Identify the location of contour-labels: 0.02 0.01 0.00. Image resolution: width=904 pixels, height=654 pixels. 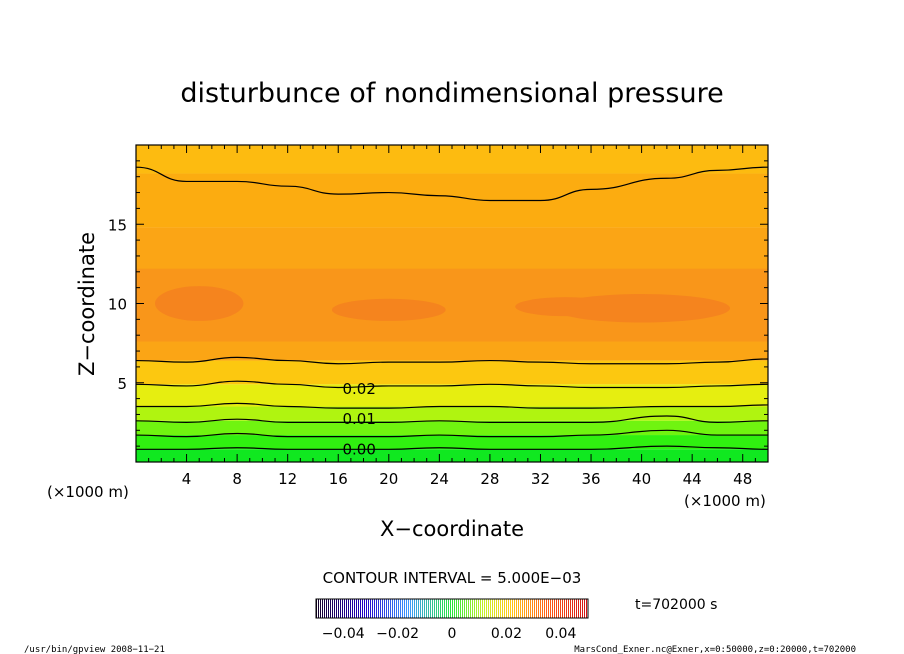
(358, 419).